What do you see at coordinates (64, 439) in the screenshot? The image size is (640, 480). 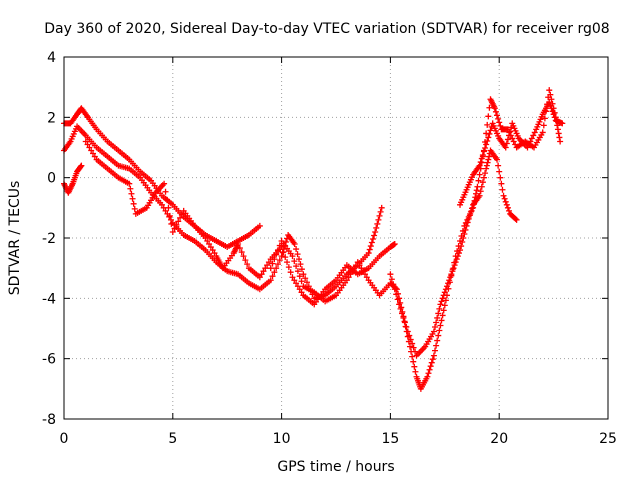 I see `x-tick-label: 0` at bounding box center [64, 439].